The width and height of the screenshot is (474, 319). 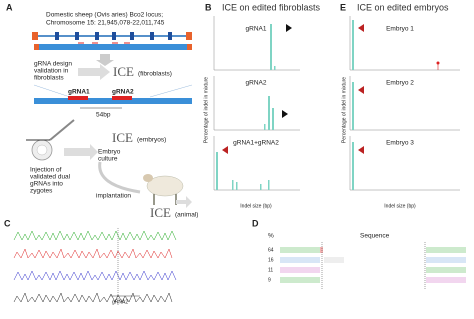 I want to click on column-header: Sequence, so click(x=375, y=236).